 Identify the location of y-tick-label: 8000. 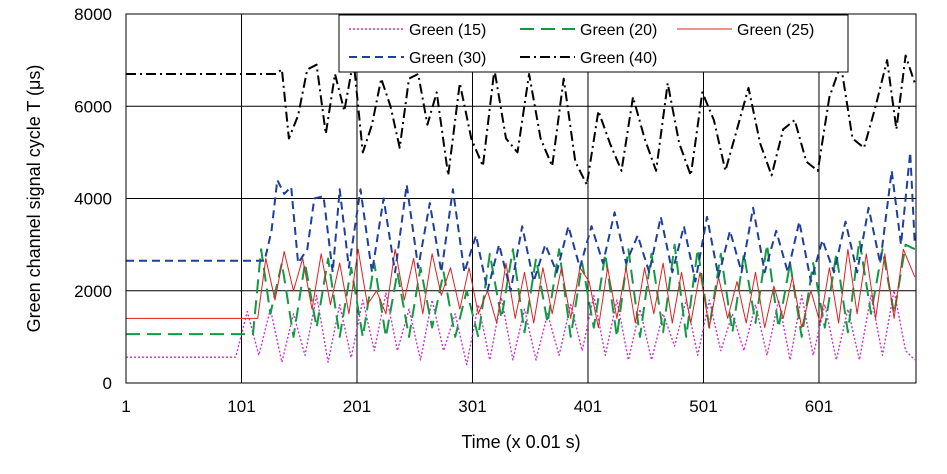
(93, 14).